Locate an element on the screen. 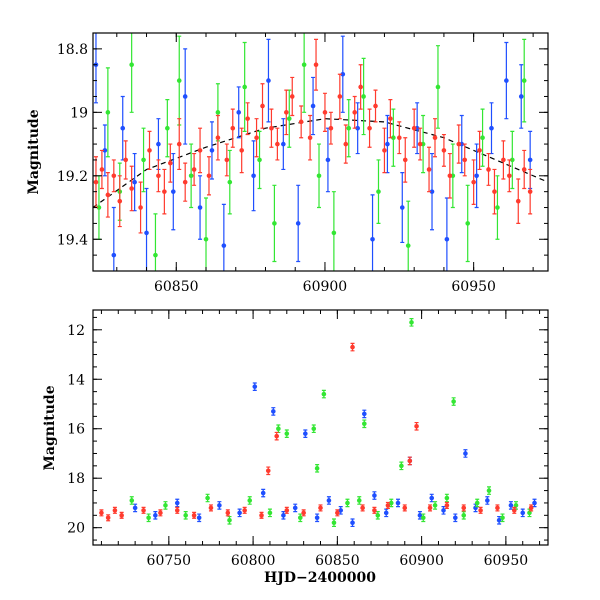 The height and width of the screenshot is (600, 600). bottom-x-tick-label: 60850 is located at coordinates (337, 561).